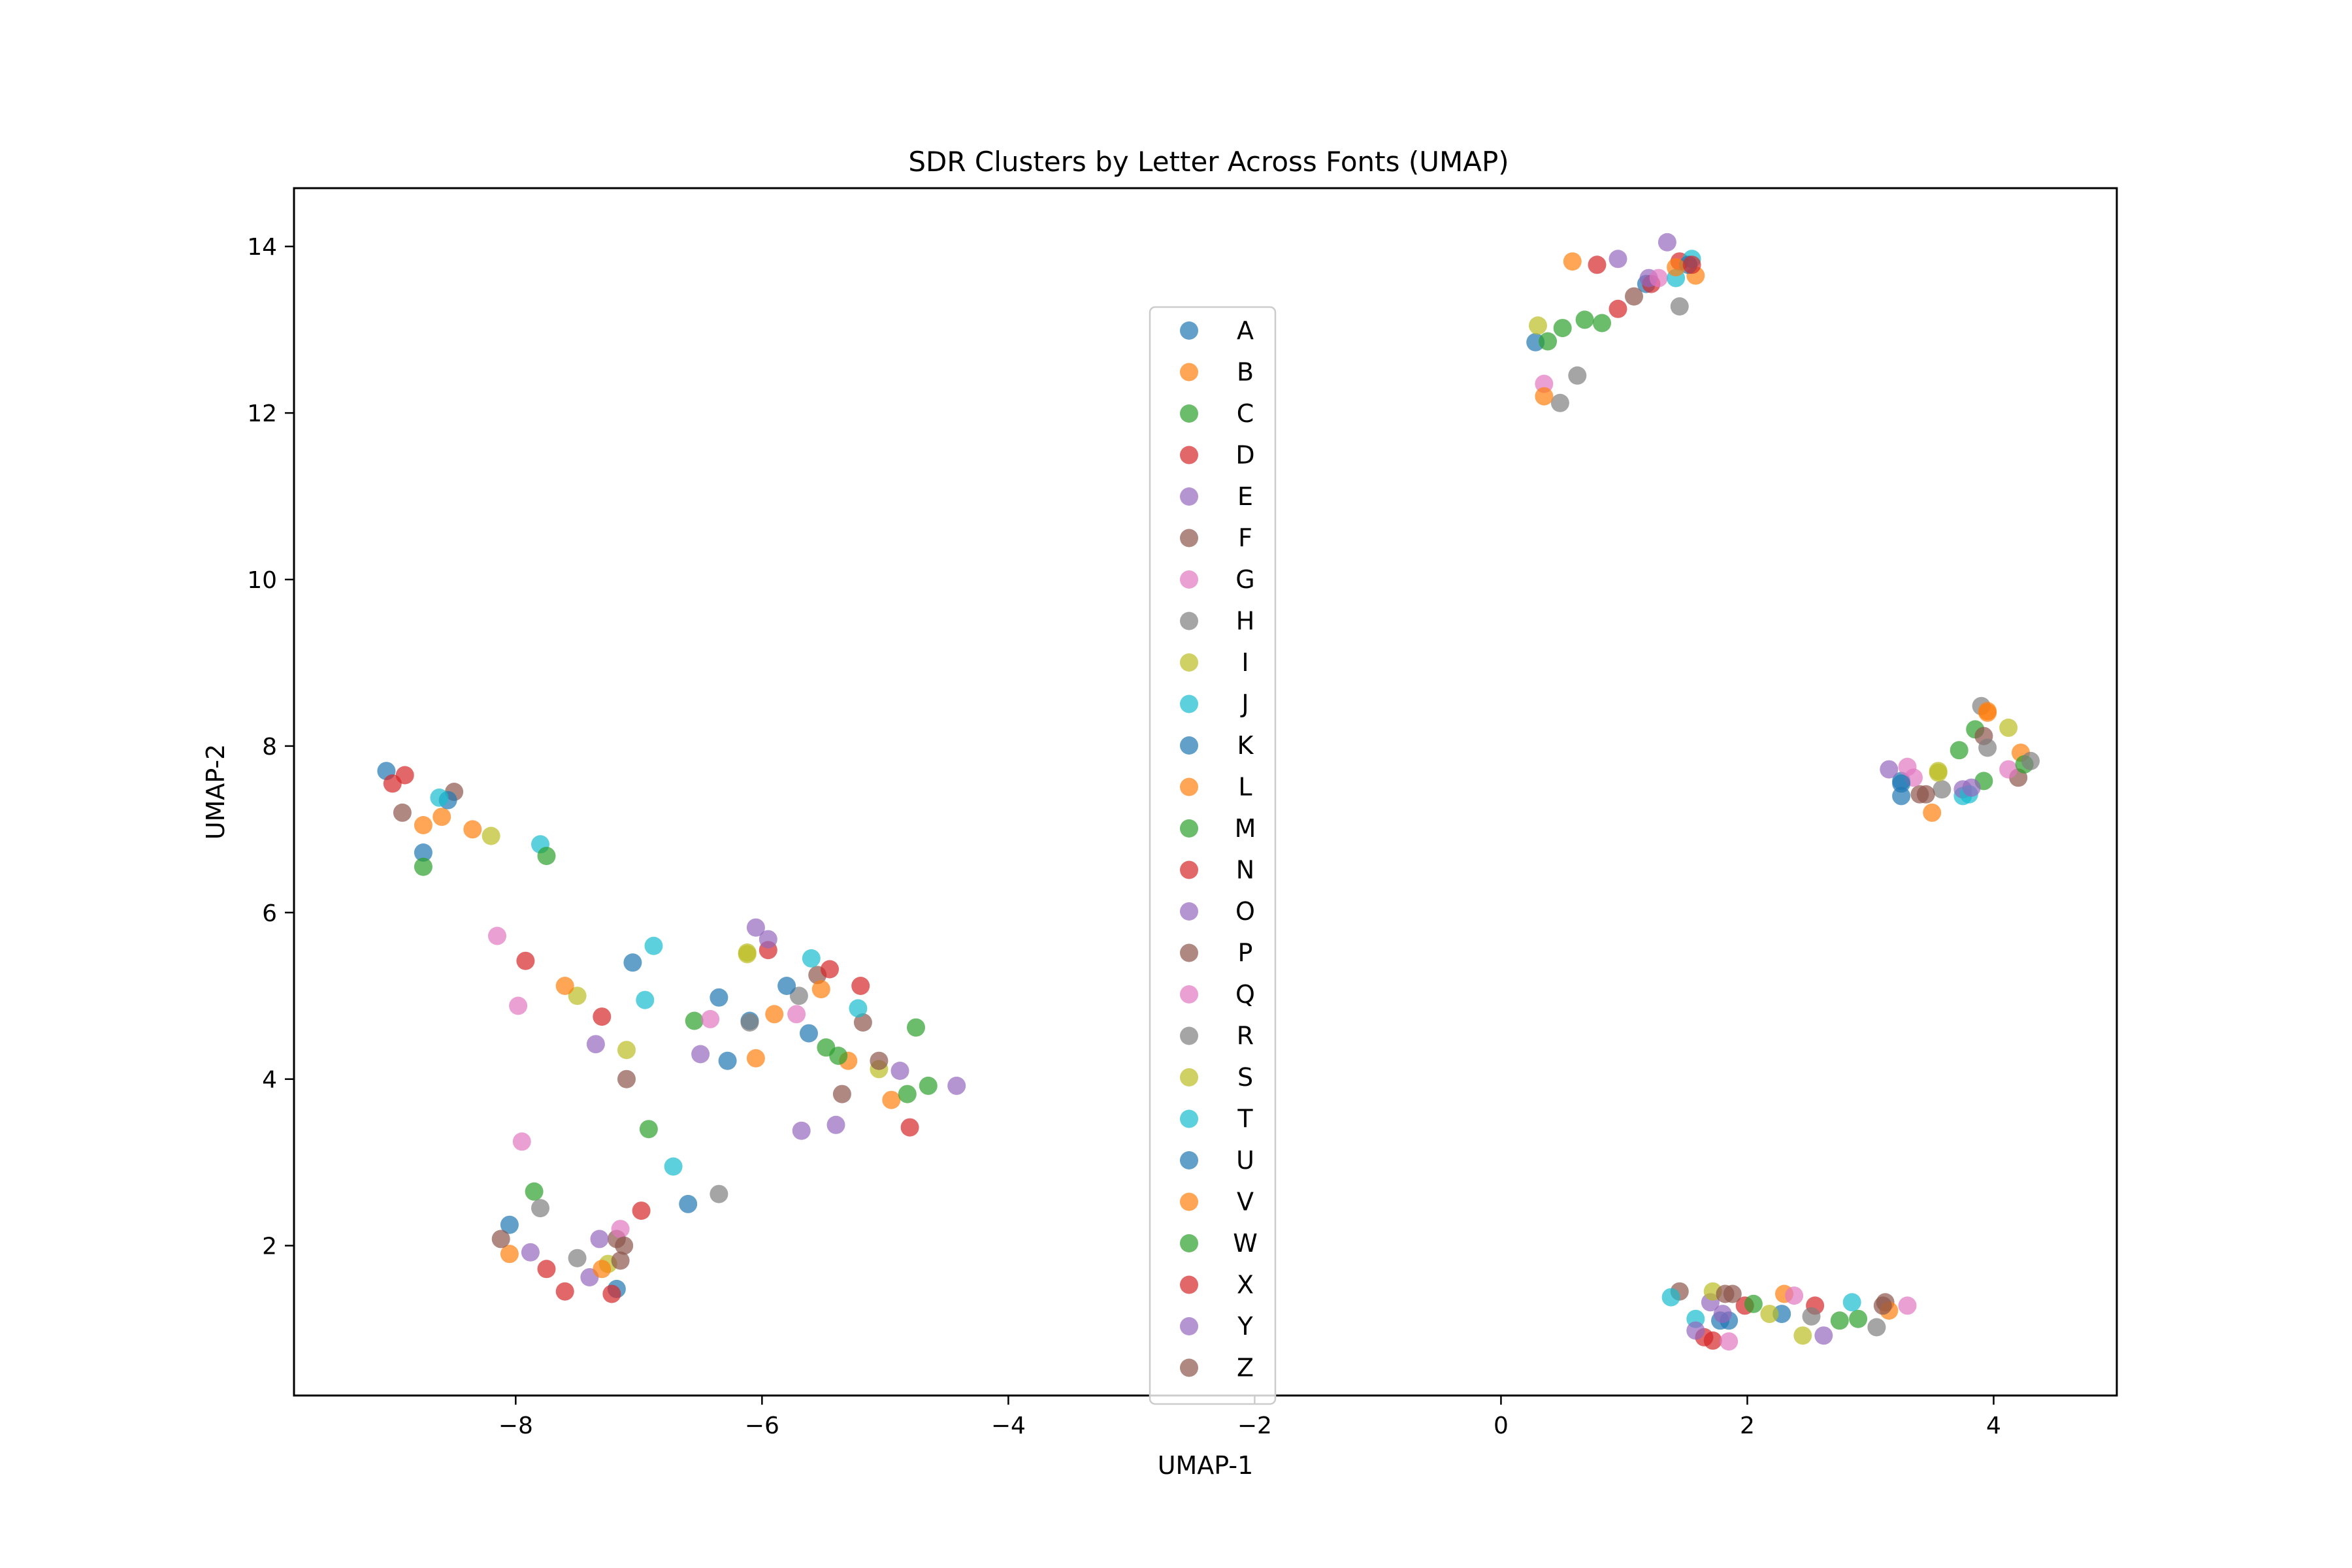 This screenshot has height=1568, width=2352. Describe the element at coordinates (1245, 1119) in the screenshot. I see `legend-label-t: T` at that location.